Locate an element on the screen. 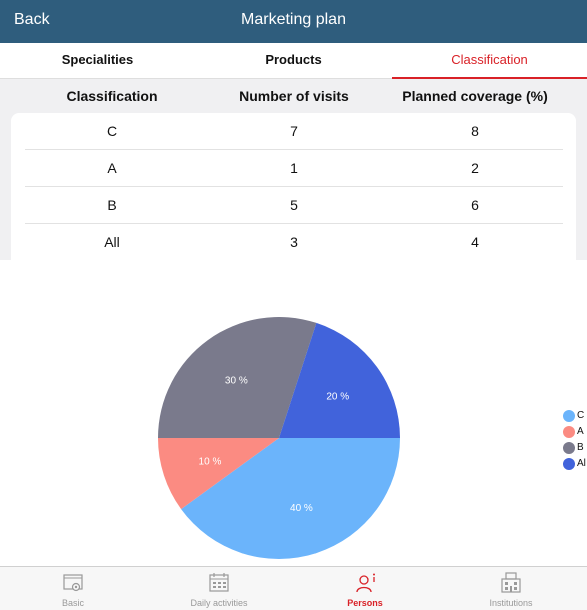 Image resolution: width=587 pixels, height=610 pixels. cell-coverage: 4 is located at coordinates (475, 242).